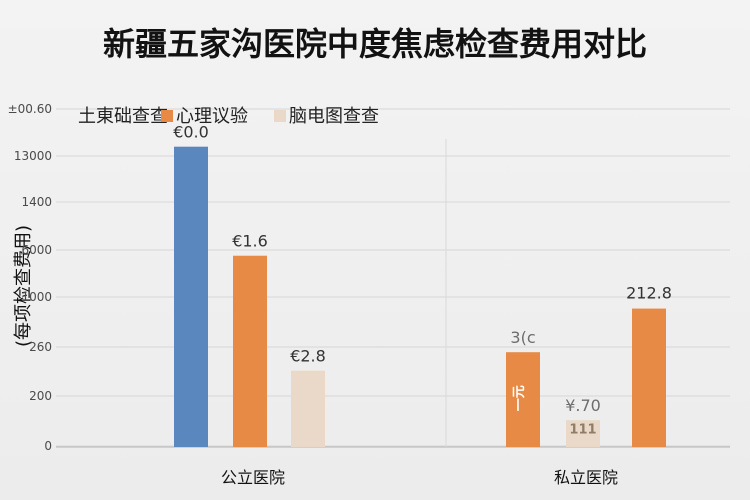 This screenshot has width=750, height=500. What do you see at coordinates (334, 116) in the screenshot?
I see `legend-label-3: 脑电图查查` at bounding box center [334, 116].